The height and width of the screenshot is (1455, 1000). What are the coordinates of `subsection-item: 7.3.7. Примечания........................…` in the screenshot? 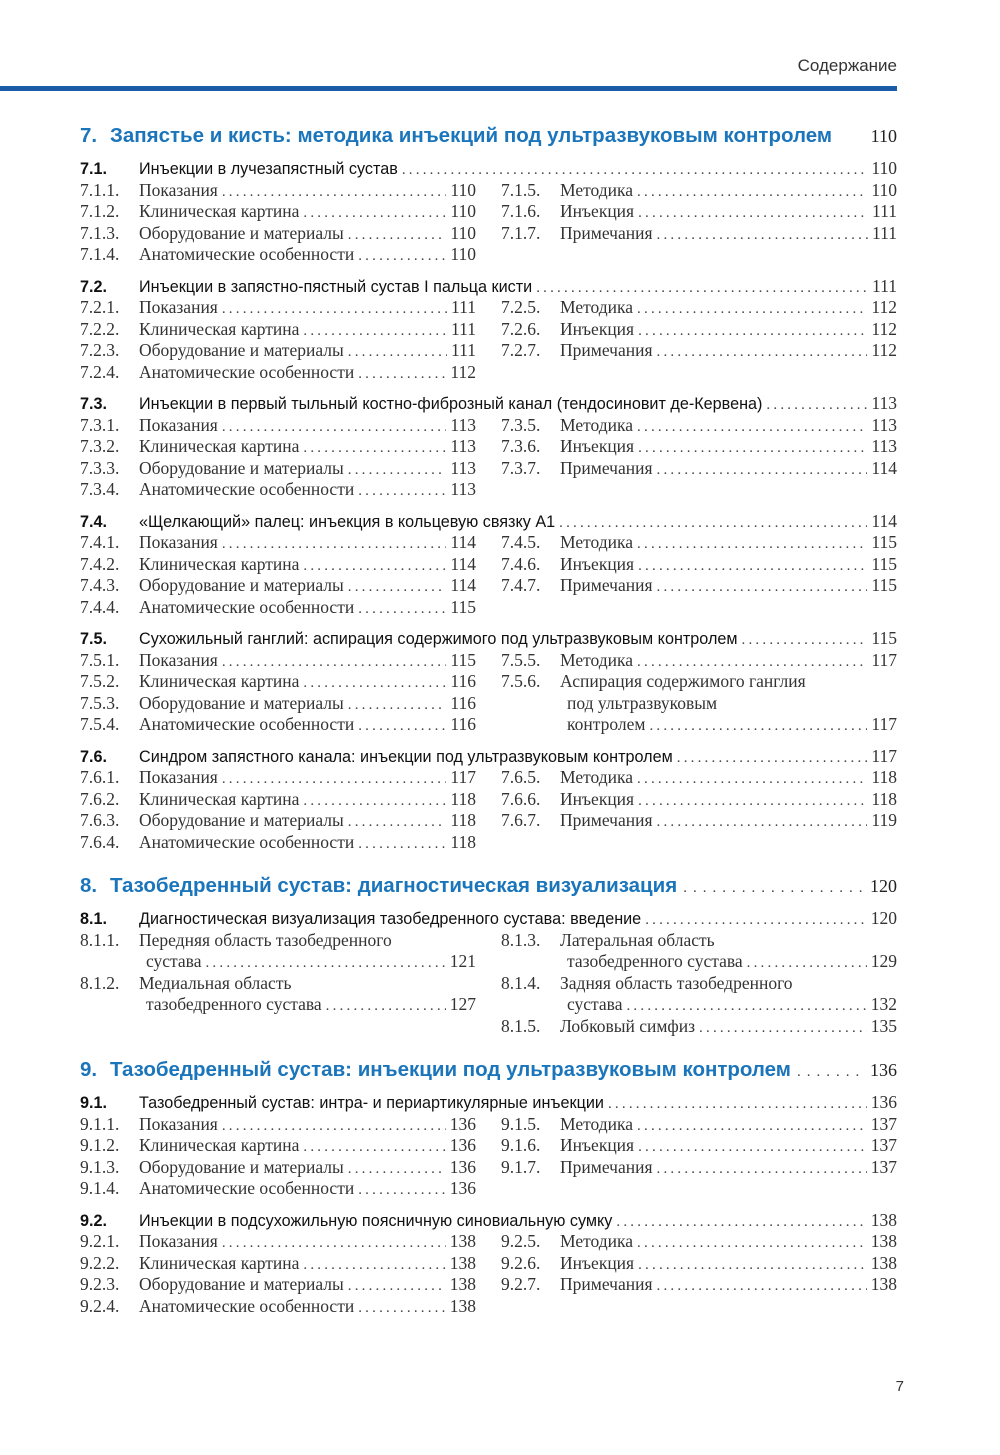 It's located at (699, 469).